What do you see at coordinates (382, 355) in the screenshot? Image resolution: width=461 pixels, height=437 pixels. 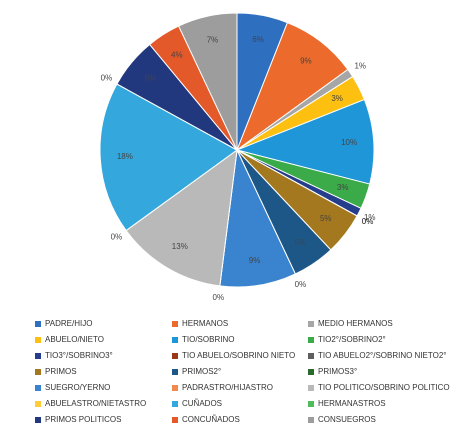 I see `legend-label: TIO ABUELO2°/SOBRINO NIETO2°` at bounding box center [382, 355].